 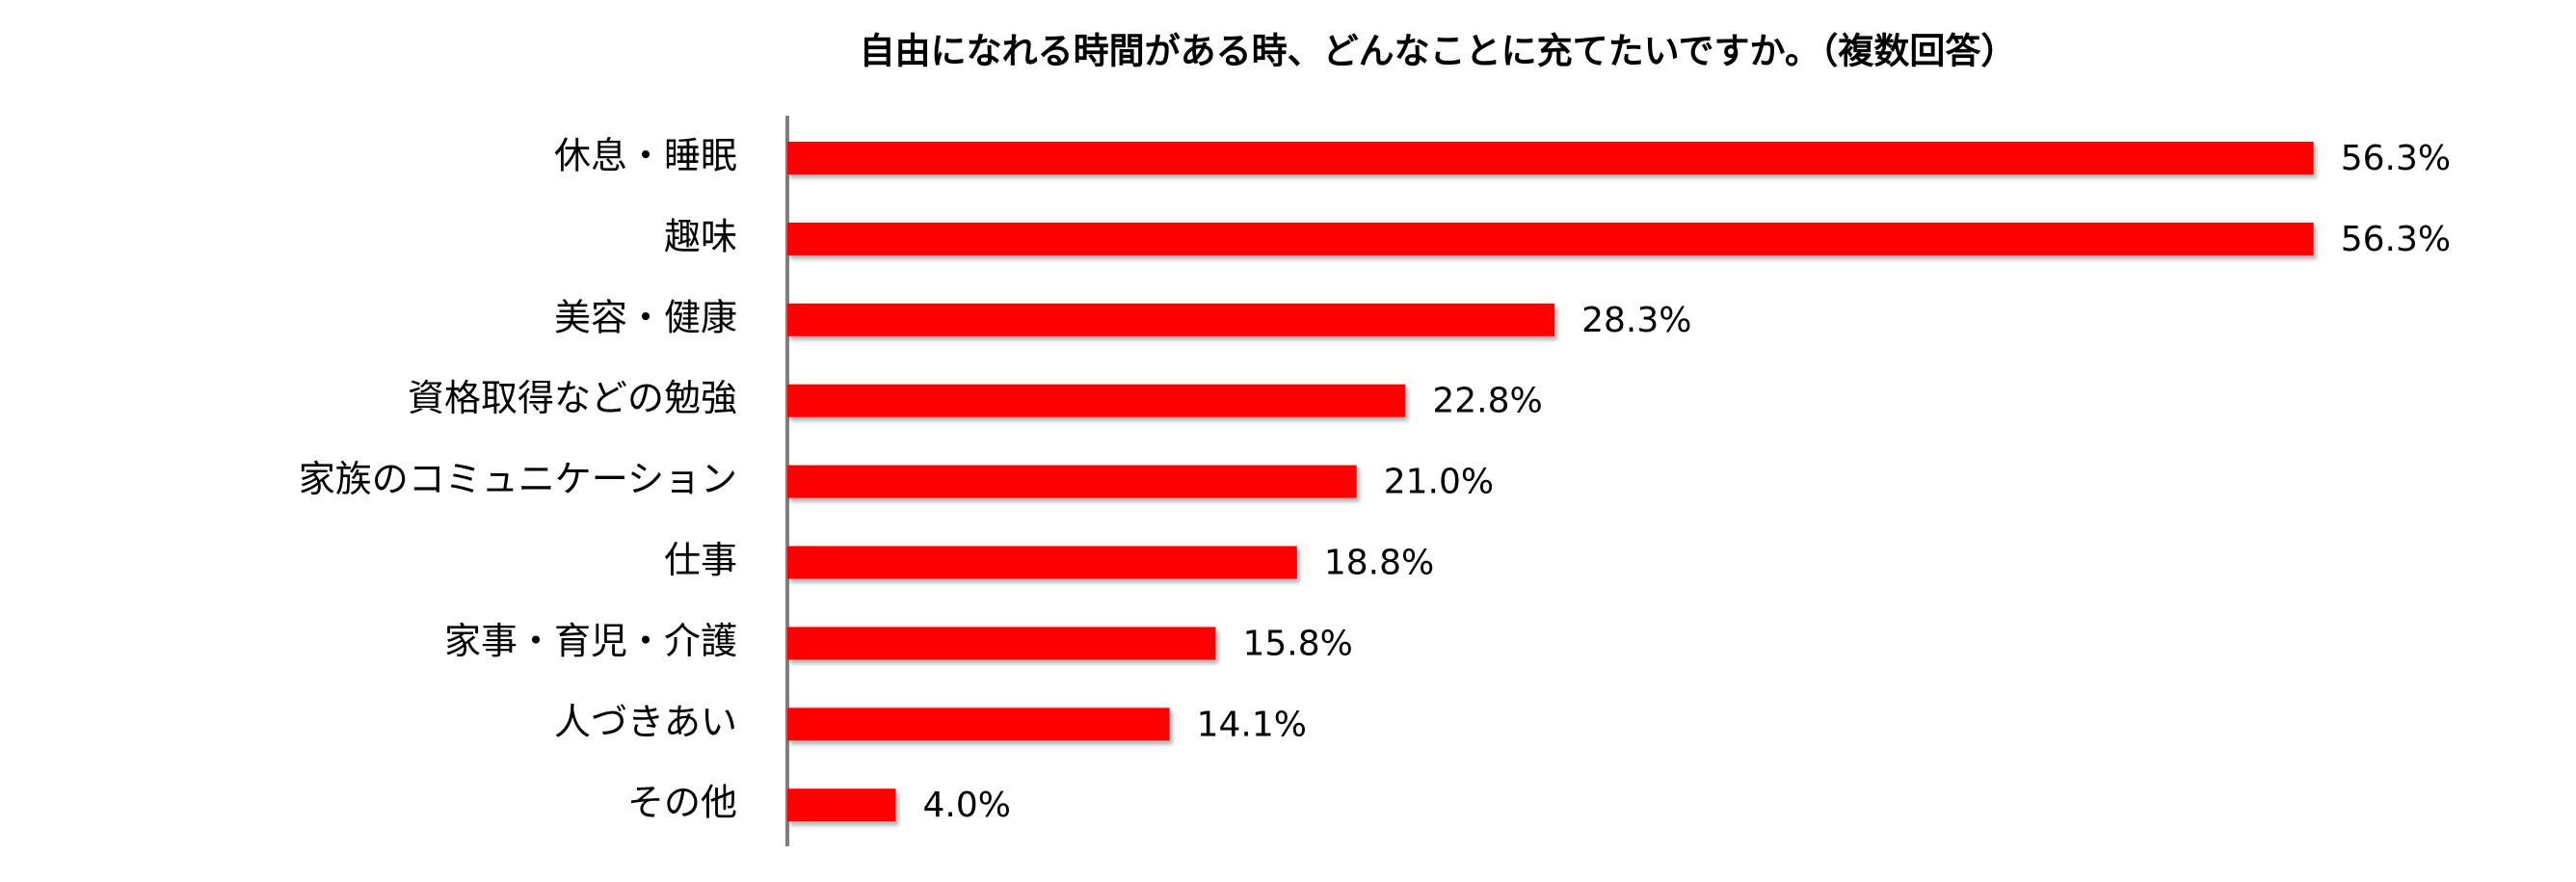 I want to click on value-label: 18.8%, so click(x=1379, y=563).